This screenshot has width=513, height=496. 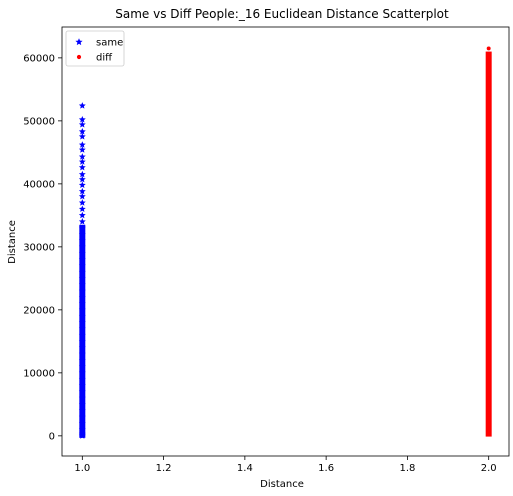 I want to click on y-axis-title: Distance, so click(x=12, y=242).